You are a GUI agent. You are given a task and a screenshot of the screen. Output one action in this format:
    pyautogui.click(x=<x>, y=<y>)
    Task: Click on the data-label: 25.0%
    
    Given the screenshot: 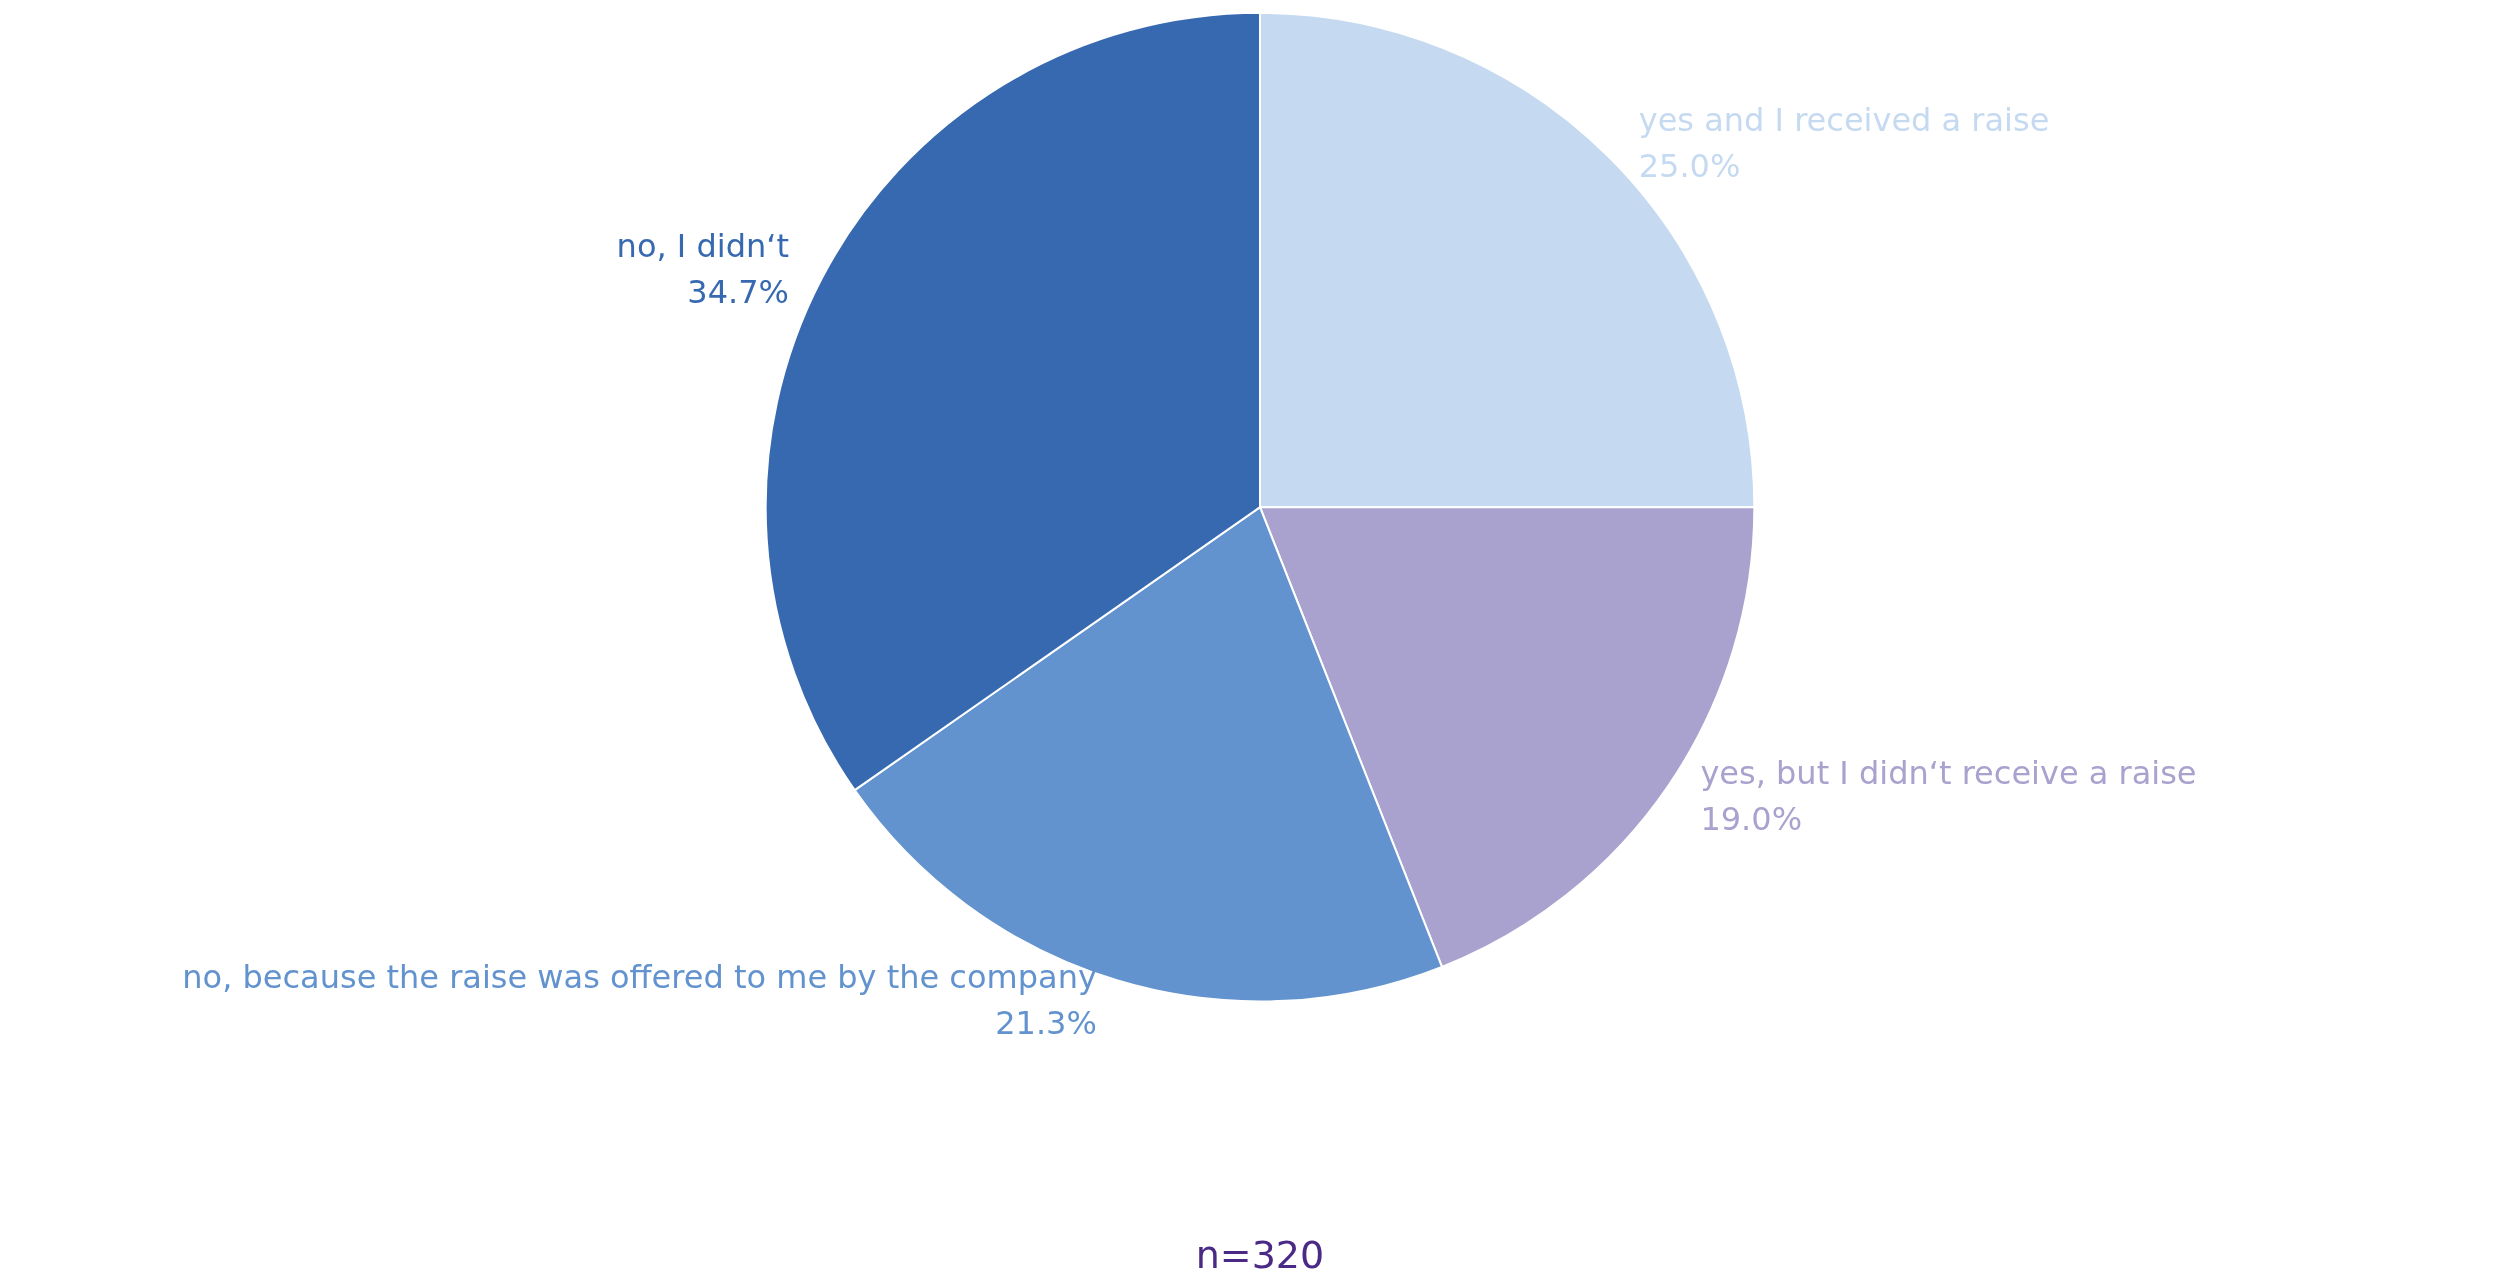 What is the action you would take?
    pyautogui.click(x=1689, y=166)
    